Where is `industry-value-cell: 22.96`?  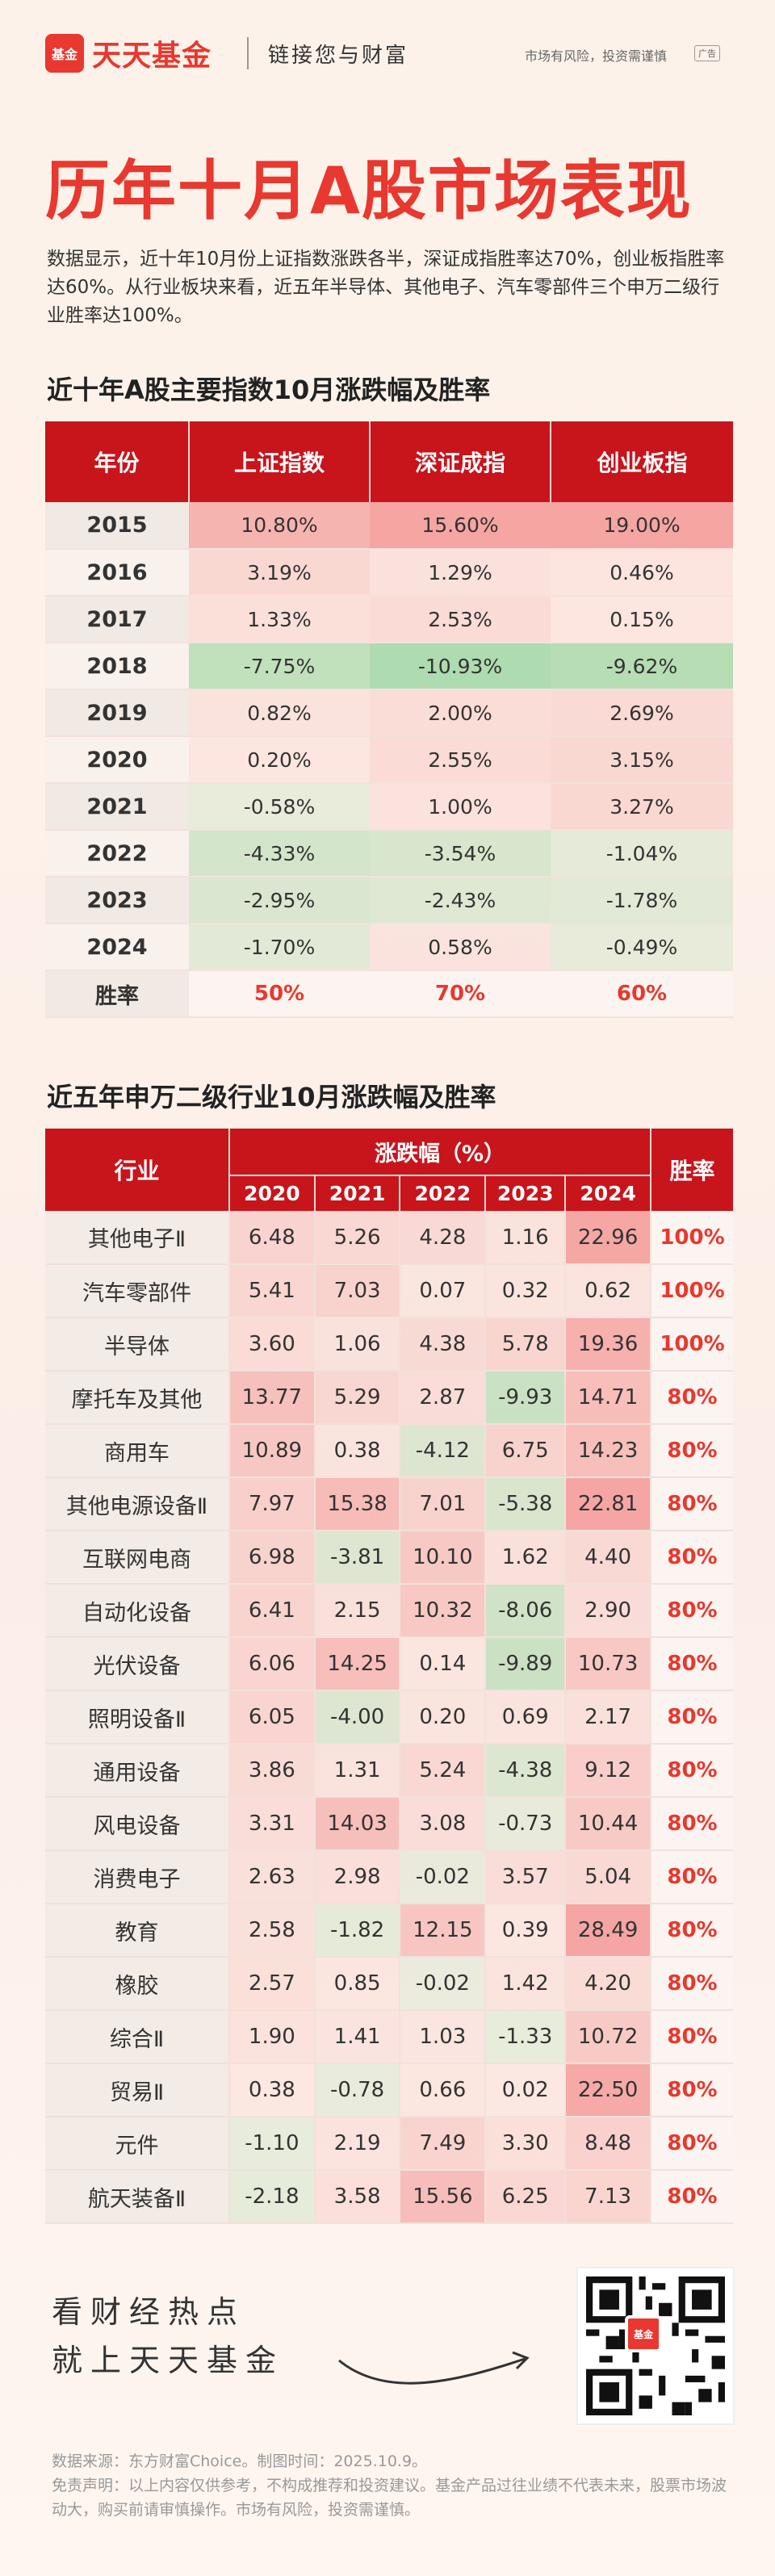
industry-value-cell: 22.96 is located at coordinates (607, 1238).